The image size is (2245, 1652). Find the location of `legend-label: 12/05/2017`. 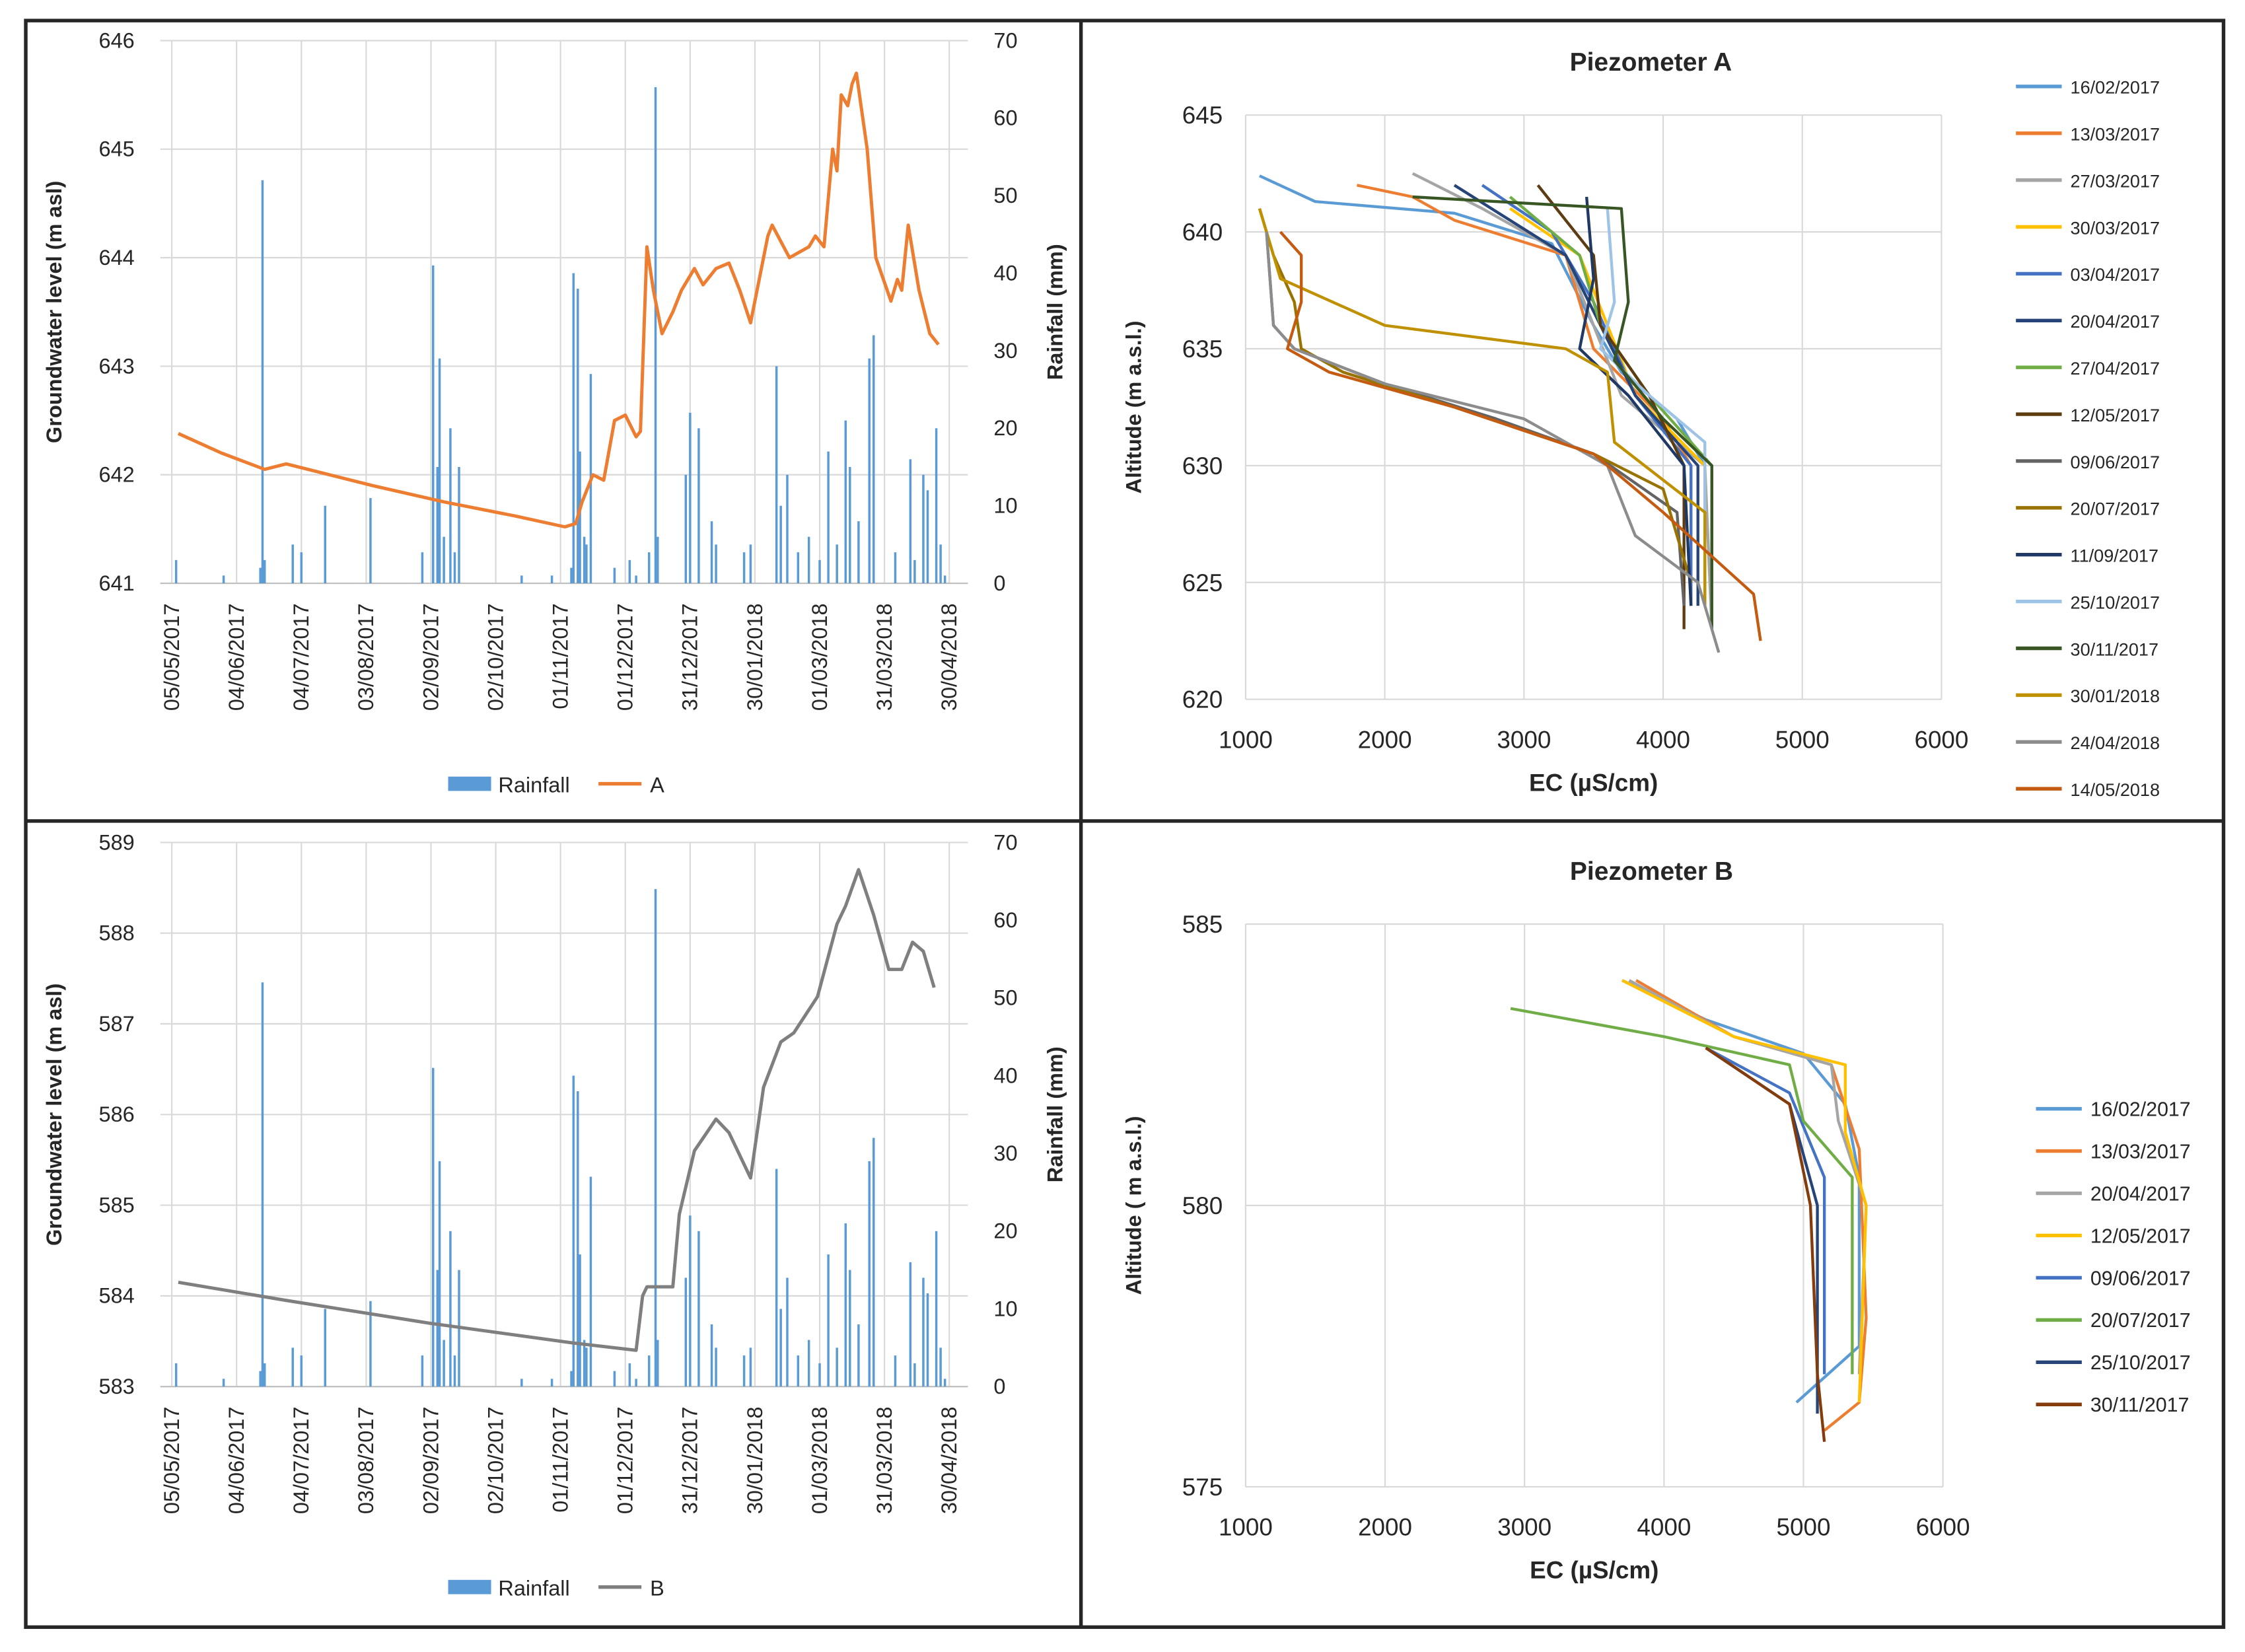

legend-label: 12/05/2017 is located at coordinates (2115, 415).